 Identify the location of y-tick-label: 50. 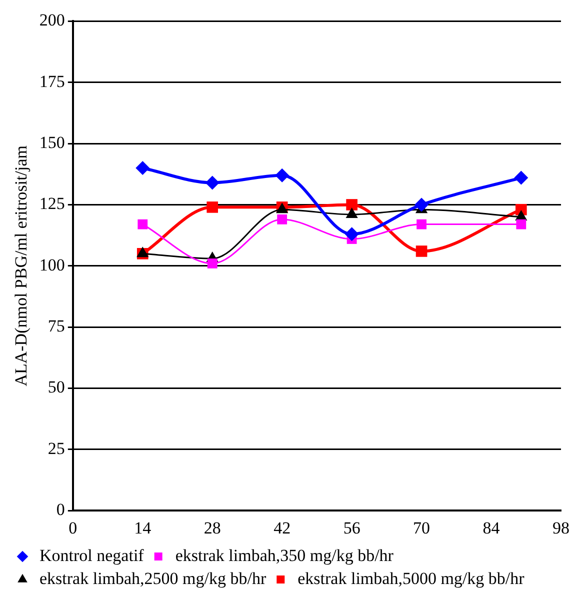
(56, 387).